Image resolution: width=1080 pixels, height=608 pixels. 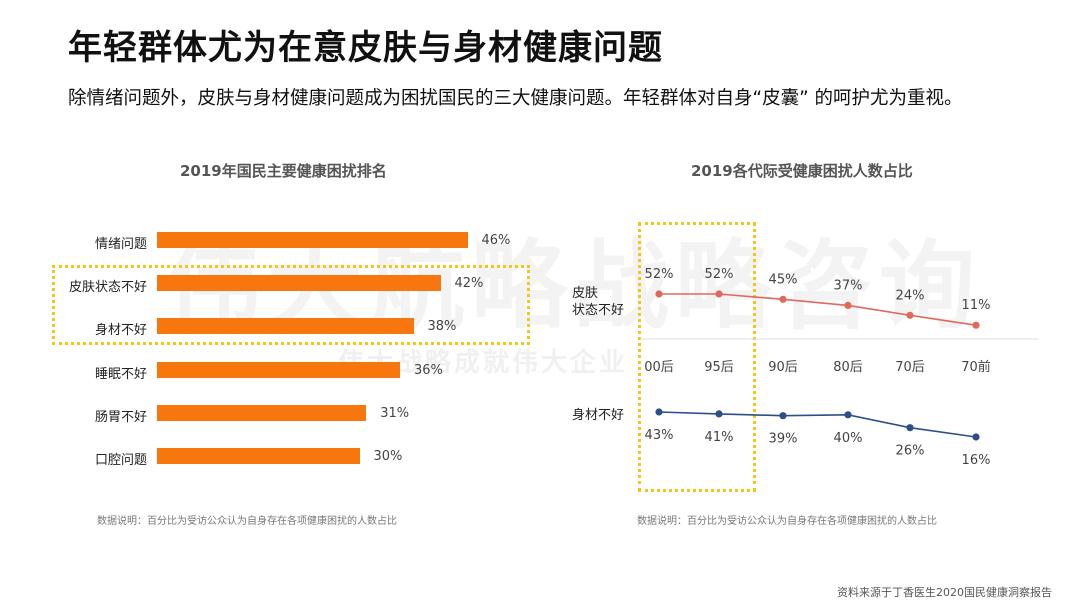 What do you see at coordinates (120, 244) in the screenshot?
I see `bar-category-label: 情绪问题` at bounding box center [120, 244].